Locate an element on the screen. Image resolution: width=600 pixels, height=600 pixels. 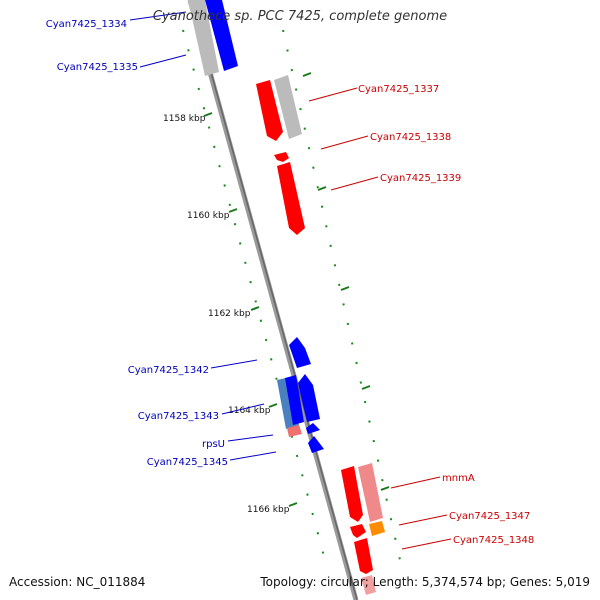
gene-label: Cyan7425_1334 is located at coordinates (86, 24).